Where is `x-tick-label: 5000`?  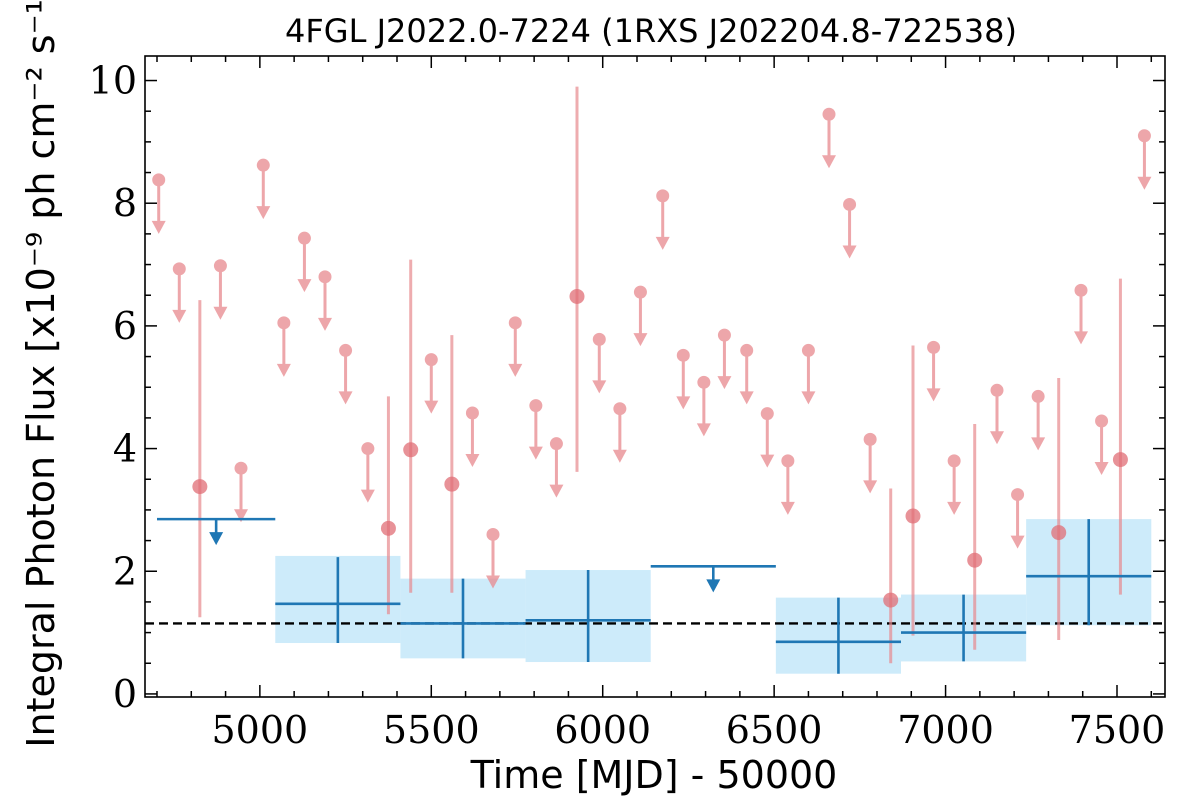
x-tick-label: 5000 is located at coordinates (259, 730).